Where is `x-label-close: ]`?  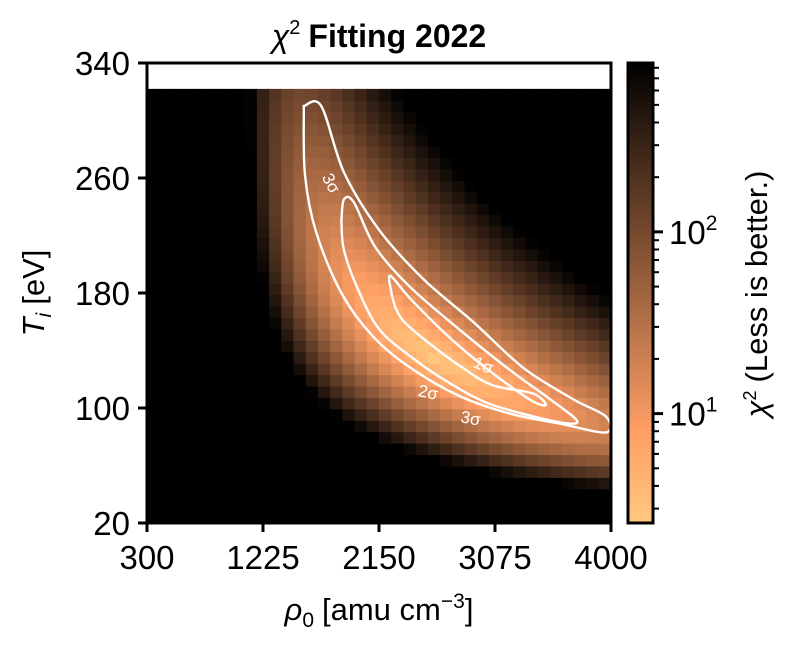 x-label-close: ] is located at coordinates (469, 609).